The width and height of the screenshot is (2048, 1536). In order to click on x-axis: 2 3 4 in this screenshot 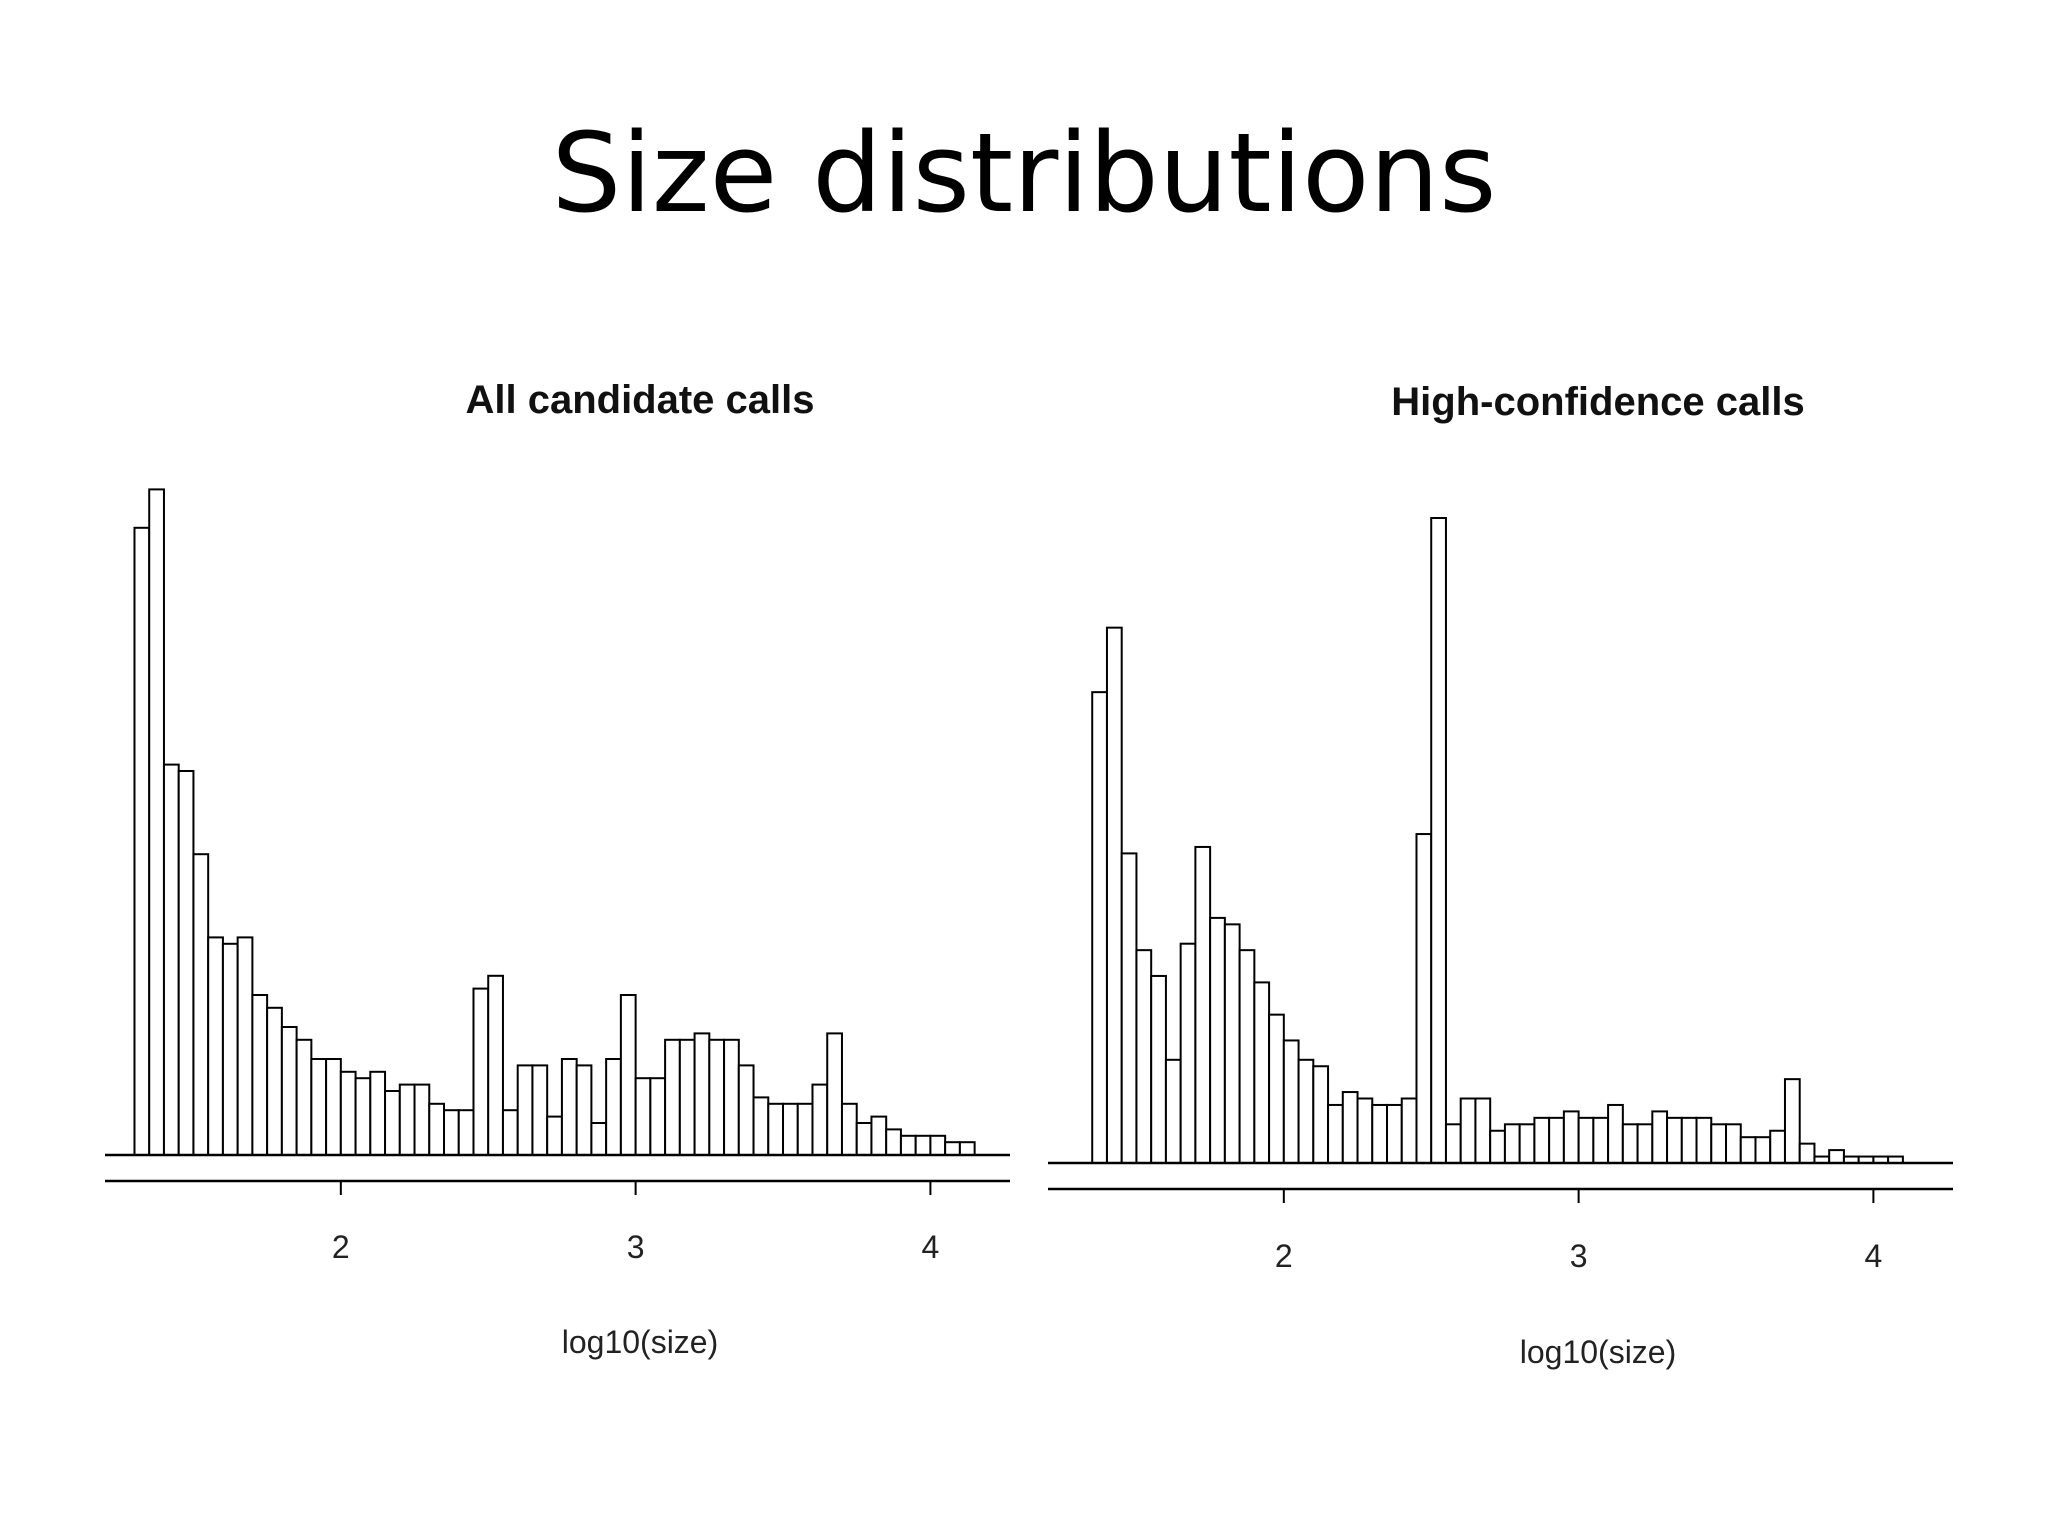, I will do `click(1500, 1230)`.